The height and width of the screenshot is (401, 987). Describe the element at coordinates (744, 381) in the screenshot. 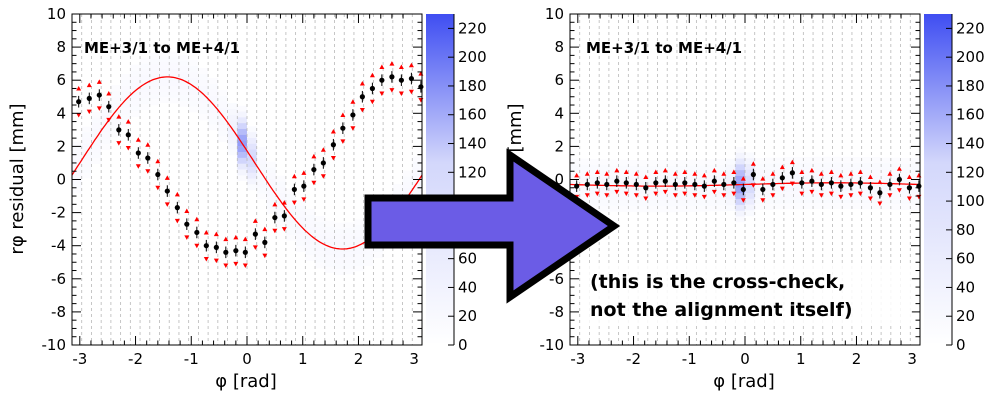

I see `x-axis-title: φ [rad]` at that location.